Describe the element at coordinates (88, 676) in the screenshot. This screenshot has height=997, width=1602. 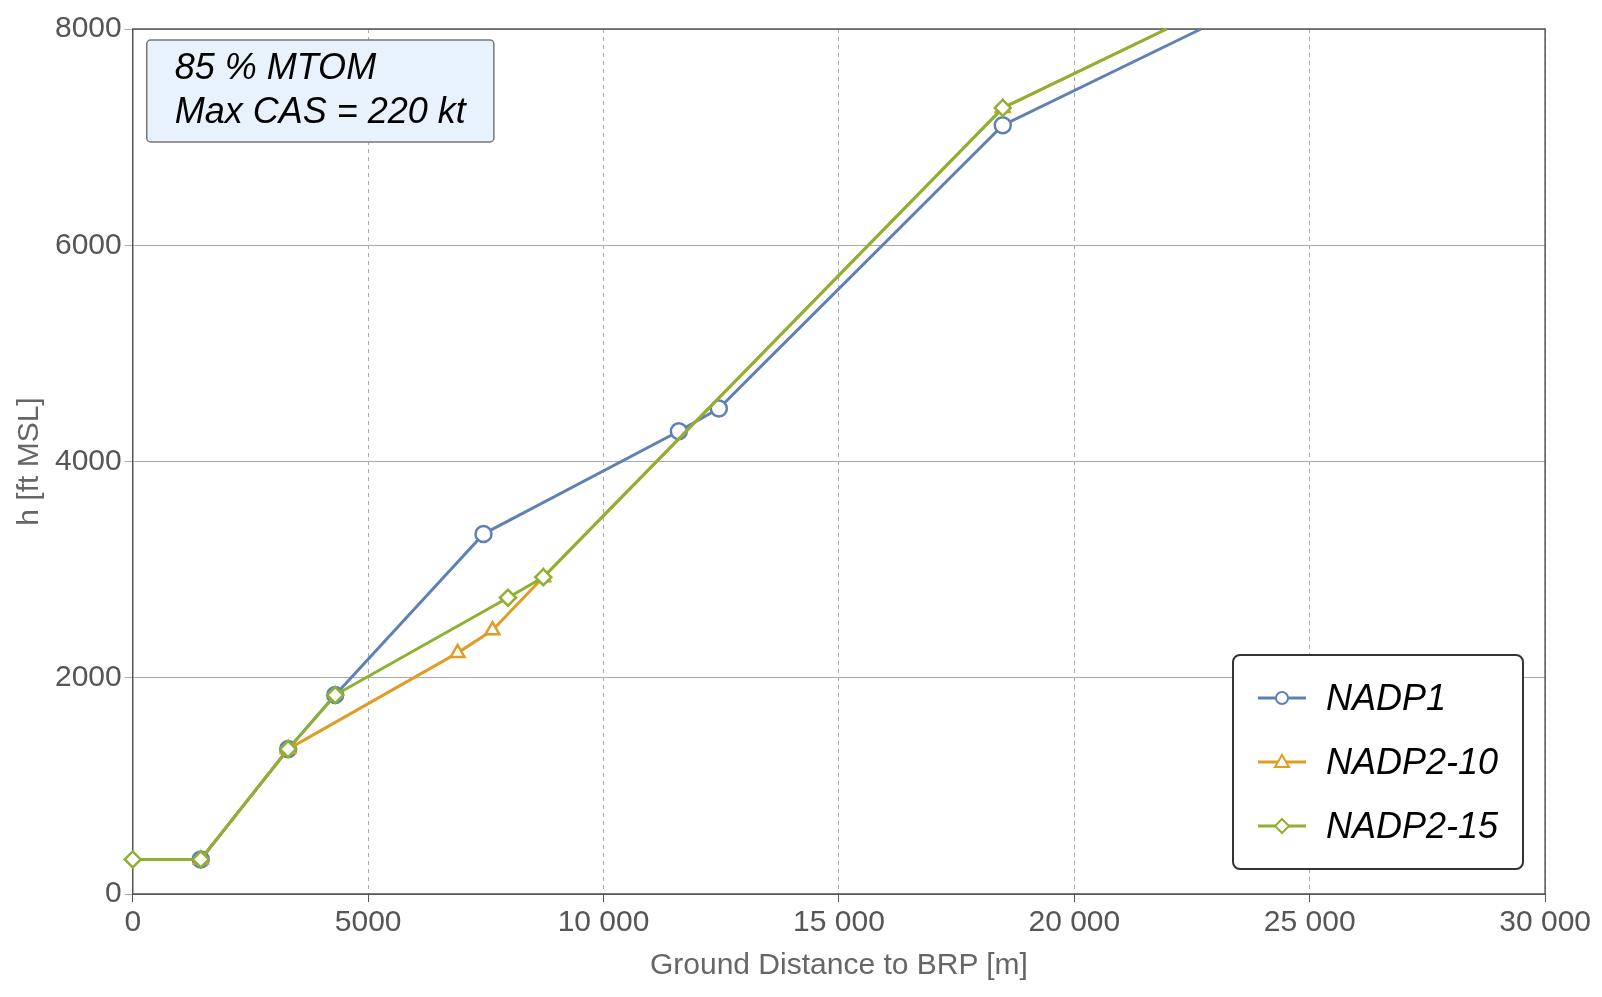
I see `y-tick-label: 2000` at that location.